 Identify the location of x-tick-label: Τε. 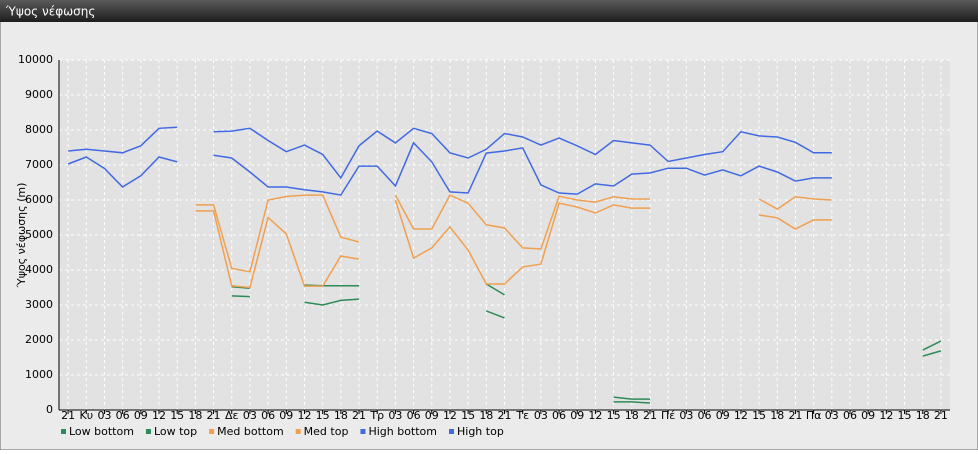
(522, 415).